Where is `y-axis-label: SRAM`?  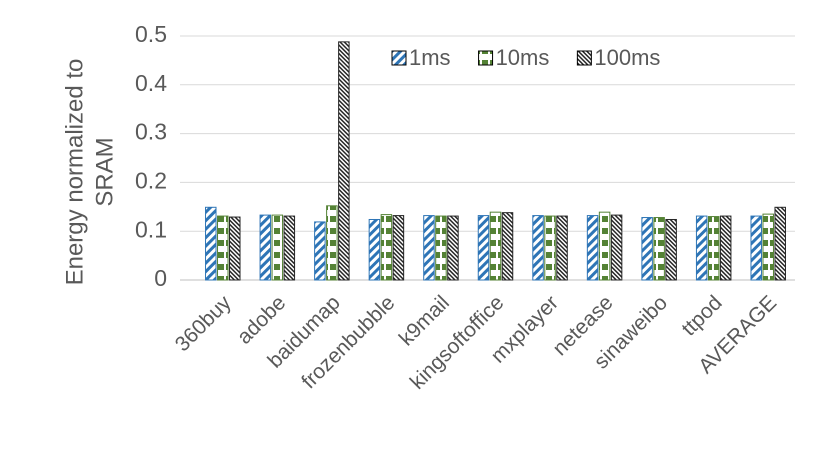 y-axis-label: SRAM is located at coordinates (104, 171).